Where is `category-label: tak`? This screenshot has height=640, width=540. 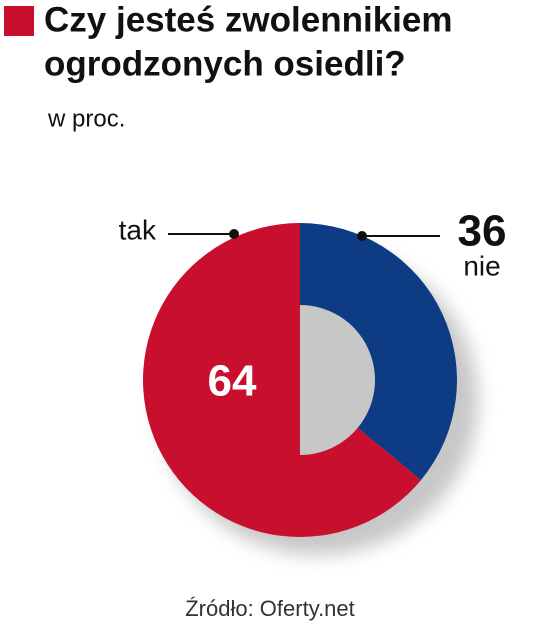 category-label: tak is located at coordinates (138, 229).